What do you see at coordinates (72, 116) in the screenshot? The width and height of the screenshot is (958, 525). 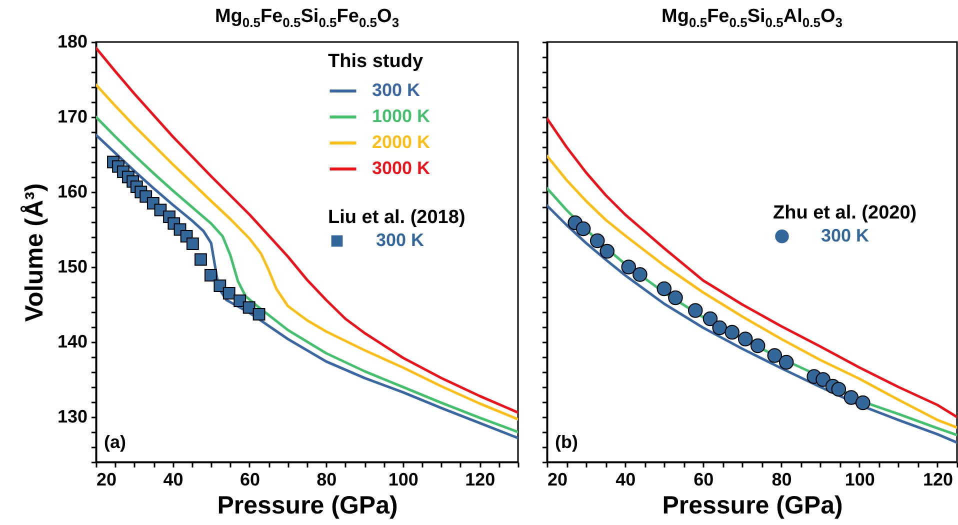 I see `y-tick-label: 170` at bounding box center [72, 116].